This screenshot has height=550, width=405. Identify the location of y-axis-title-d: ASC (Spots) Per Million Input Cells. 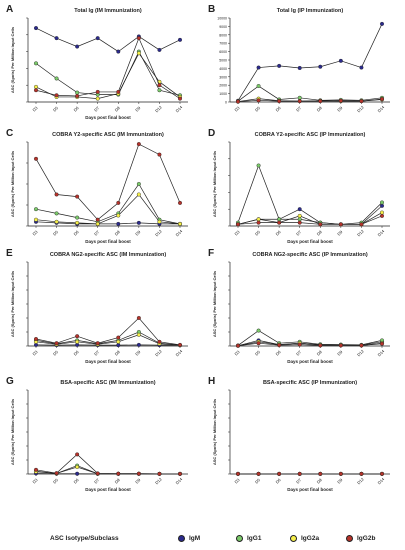
(214, 183).